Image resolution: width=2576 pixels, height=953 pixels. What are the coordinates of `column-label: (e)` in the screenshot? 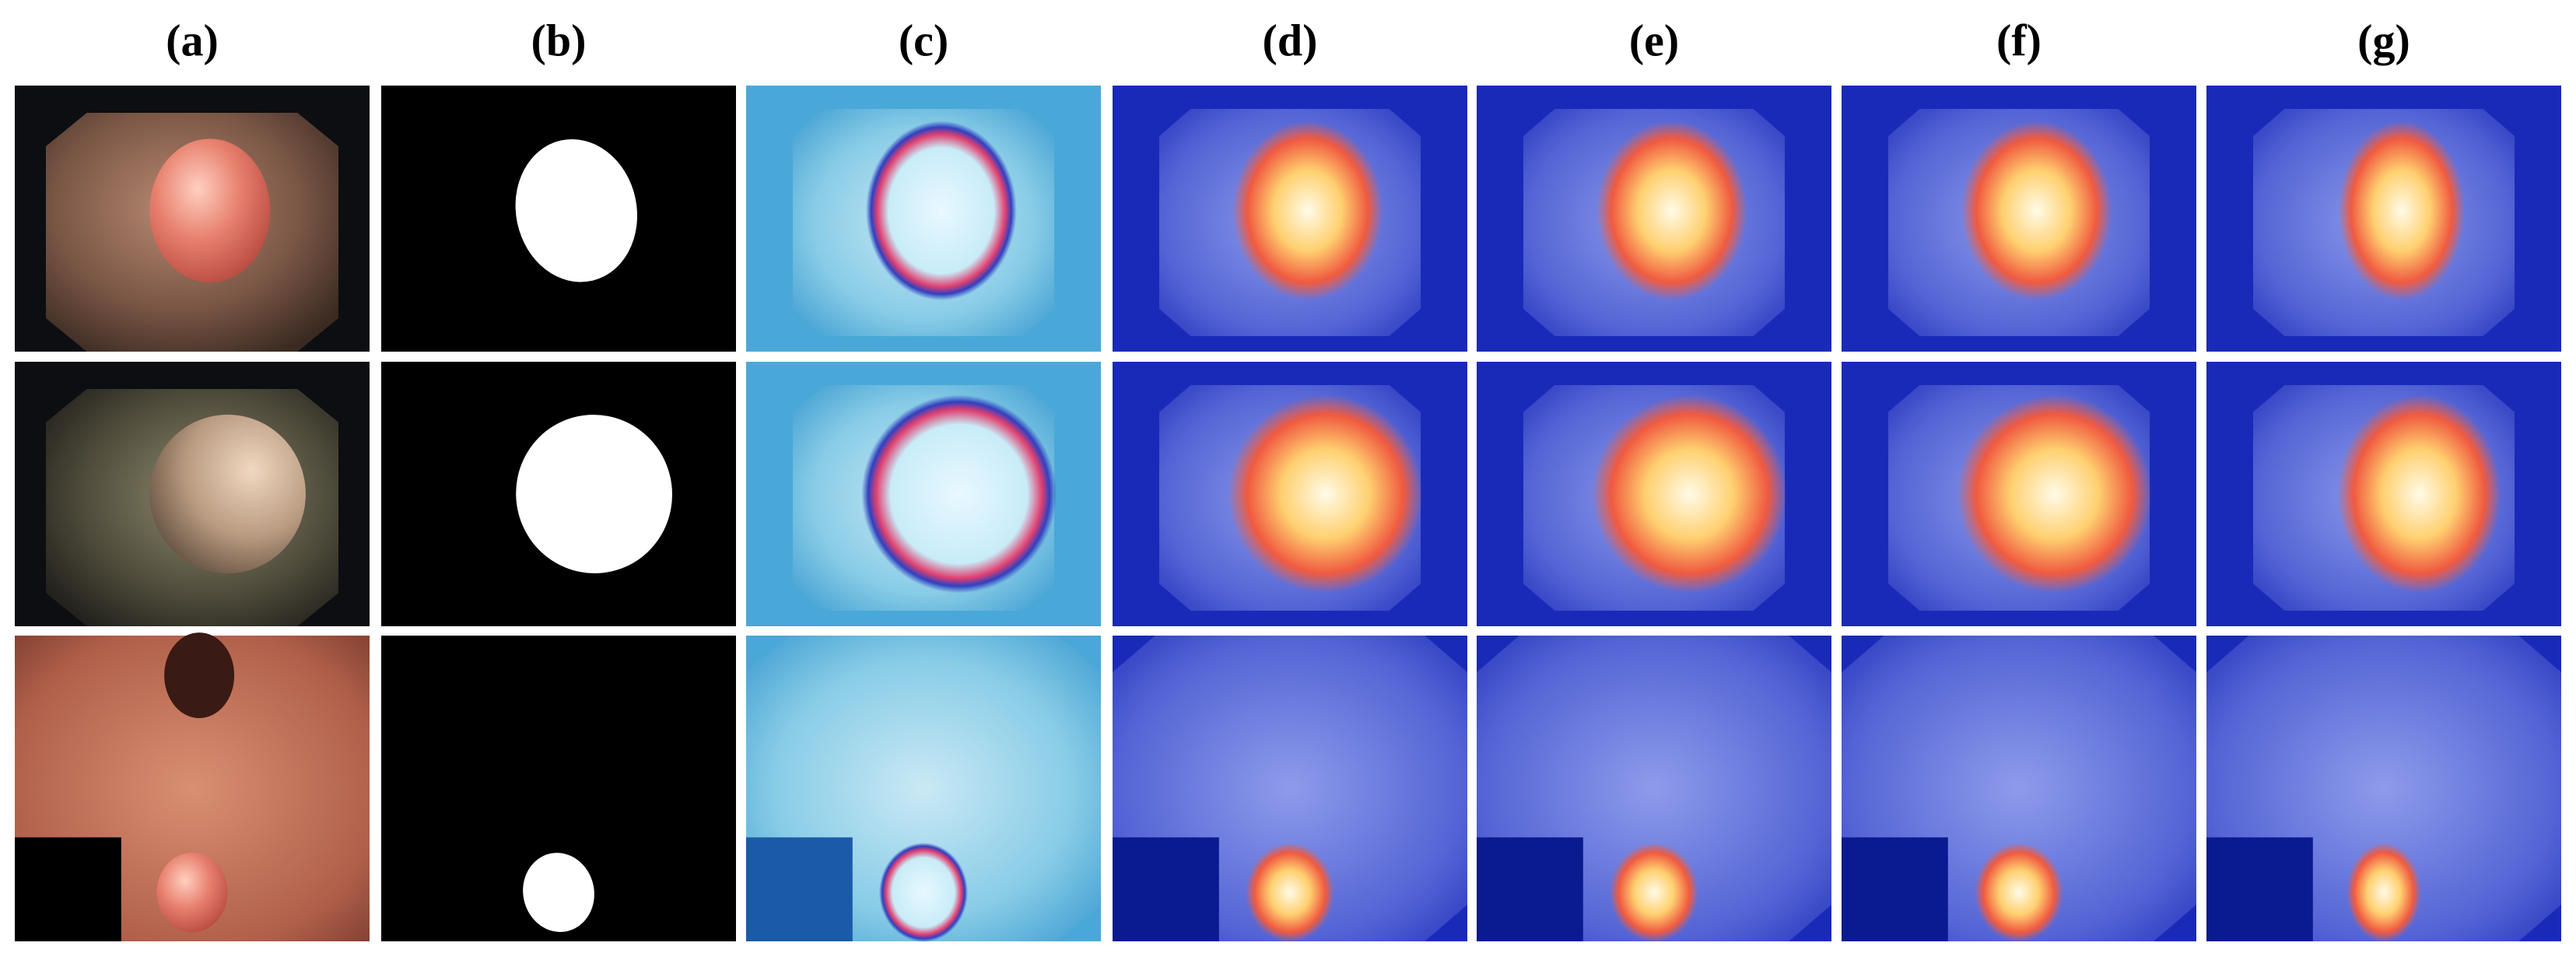 It's located at (1654, 40).